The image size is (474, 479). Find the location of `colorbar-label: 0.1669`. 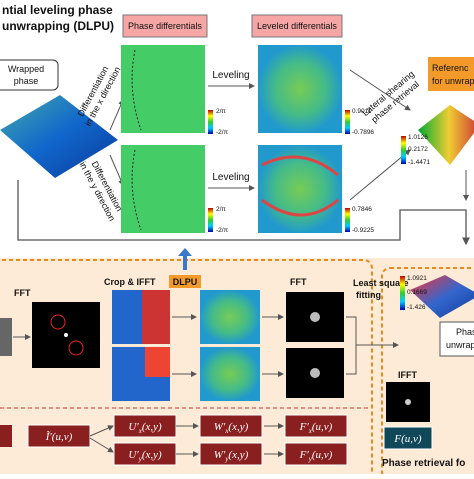

colorbar-label: 0.1669 is located at coordinates (417, 292).